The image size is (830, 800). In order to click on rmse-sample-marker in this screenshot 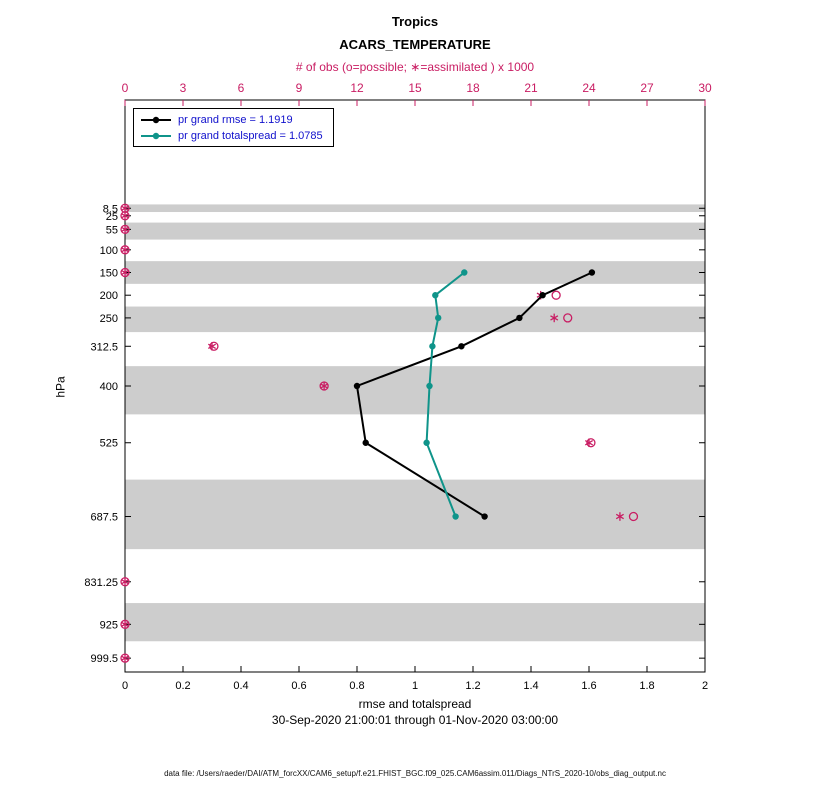, I will do `click(156, 119)`.